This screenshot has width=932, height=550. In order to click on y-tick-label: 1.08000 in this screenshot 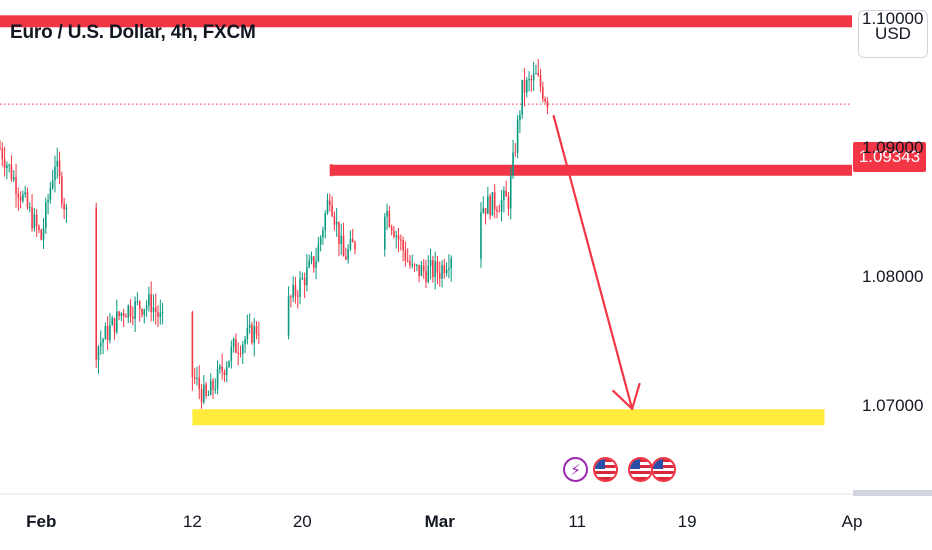, I will do `click(893, 277)`.